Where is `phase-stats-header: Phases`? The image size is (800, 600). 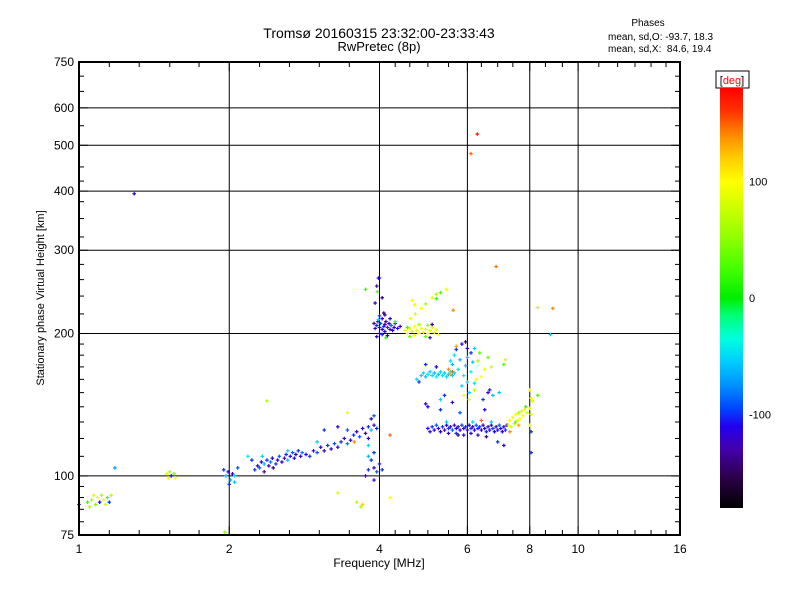 phase-stats-header: Phases is located at coordinates (647, 23).